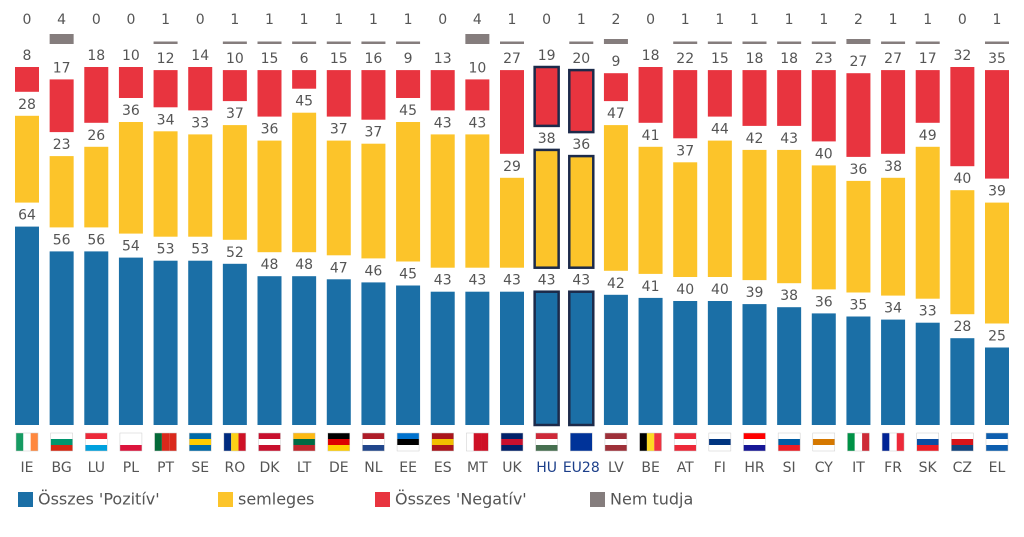  Describe the element at coordinates (270, 468) in the screenshot. I see `x-tick-label: DK` at that location.